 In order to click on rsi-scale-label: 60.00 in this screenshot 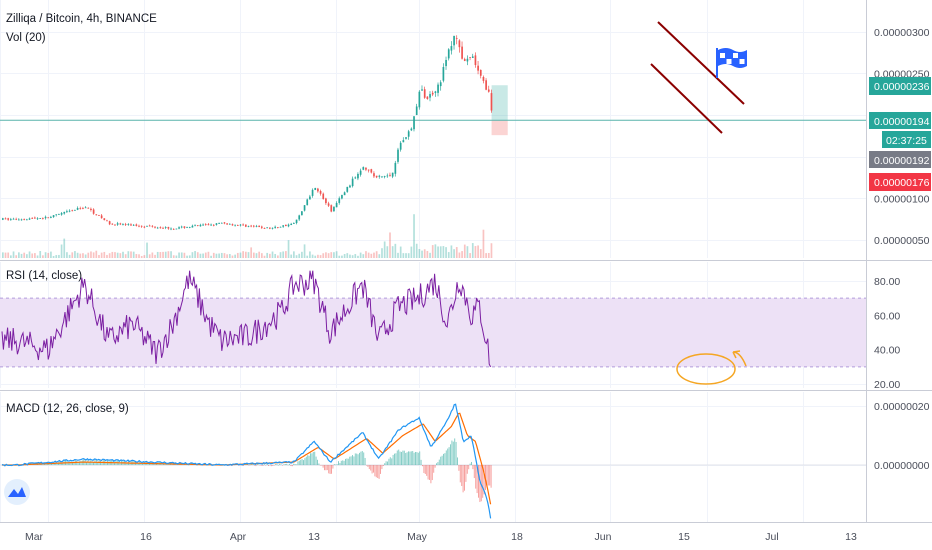, I will do `click(887, 316)`.